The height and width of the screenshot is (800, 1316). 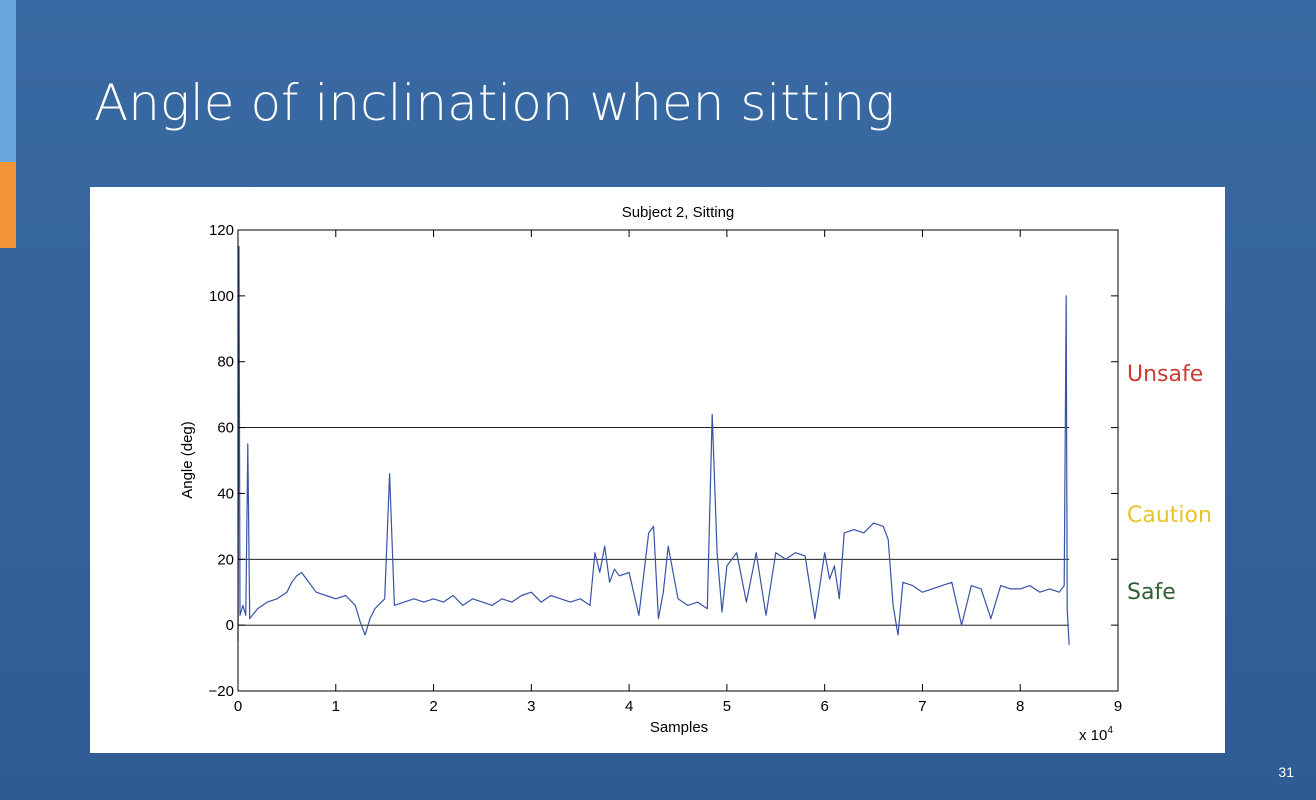 What do you see at coordinates (221, 230) in the screenshot?
I see `y-tick-label: 120` at bounding box center [221, 230].